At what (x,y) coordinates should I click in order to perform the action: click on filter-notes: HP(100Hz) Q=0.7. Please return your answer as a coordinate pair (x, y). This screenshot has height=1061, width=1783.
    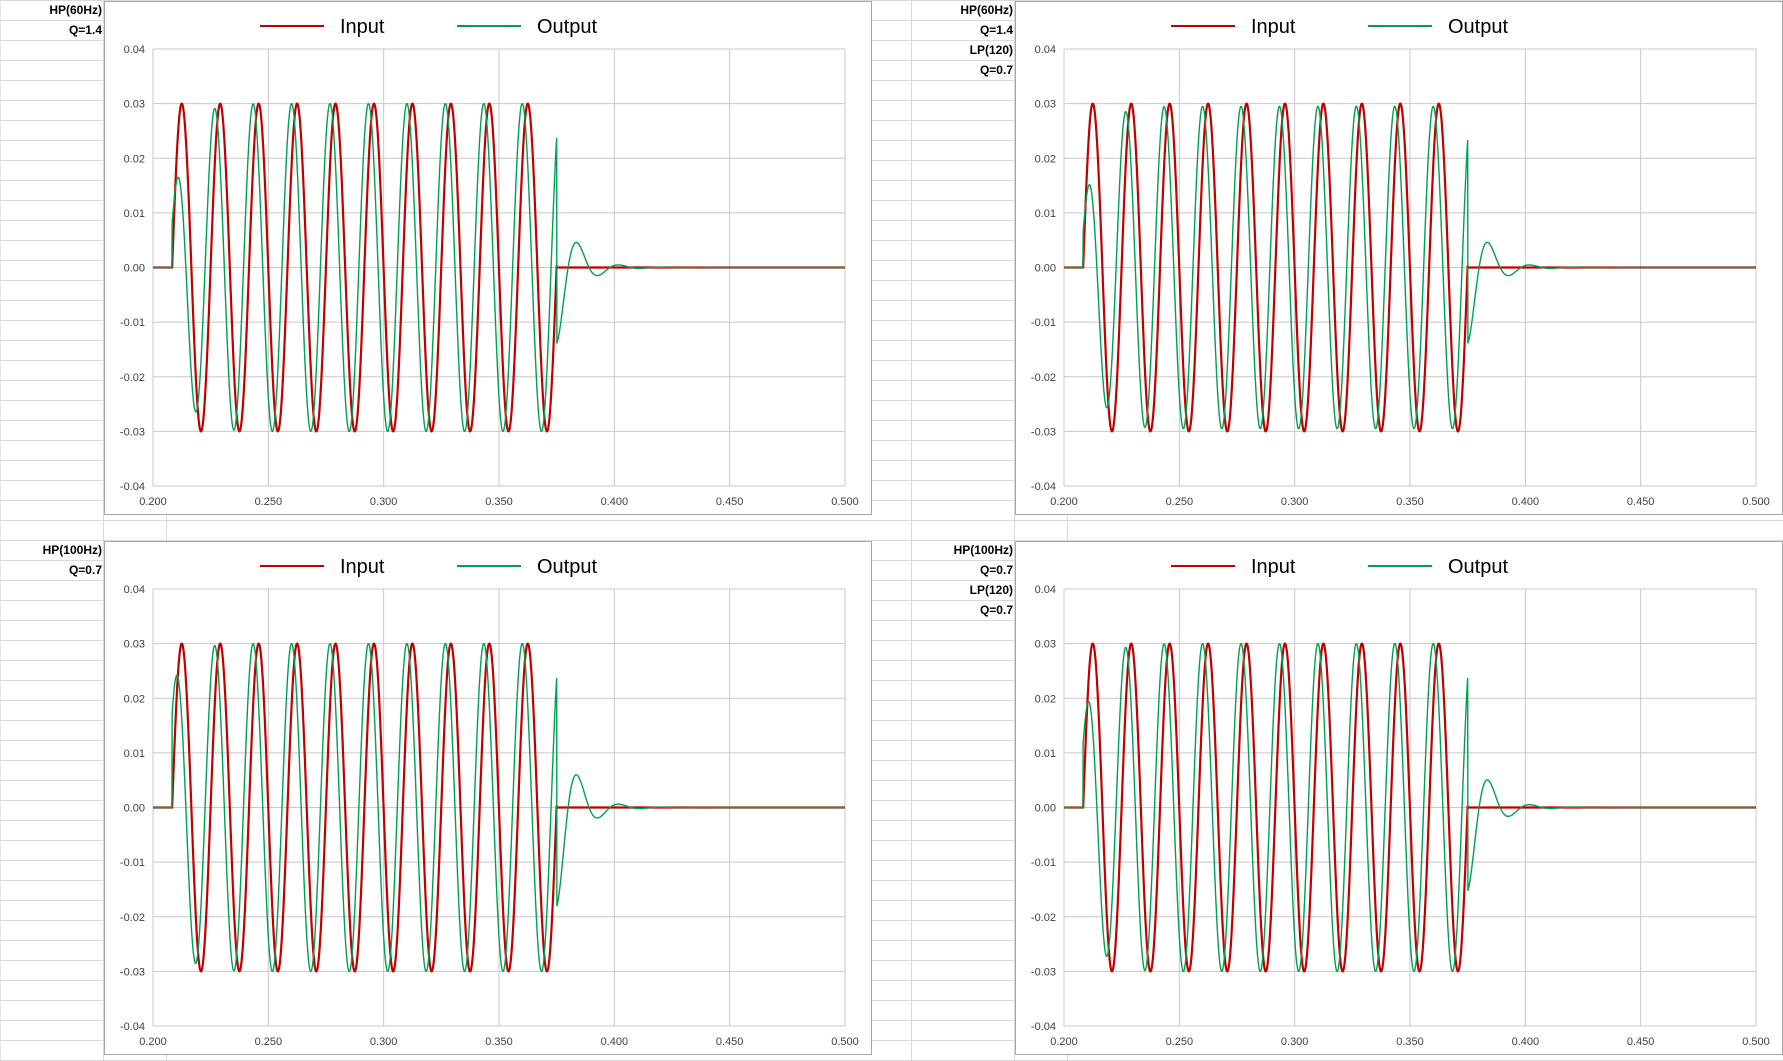
    Looking at the image, I should click on (52, 580).